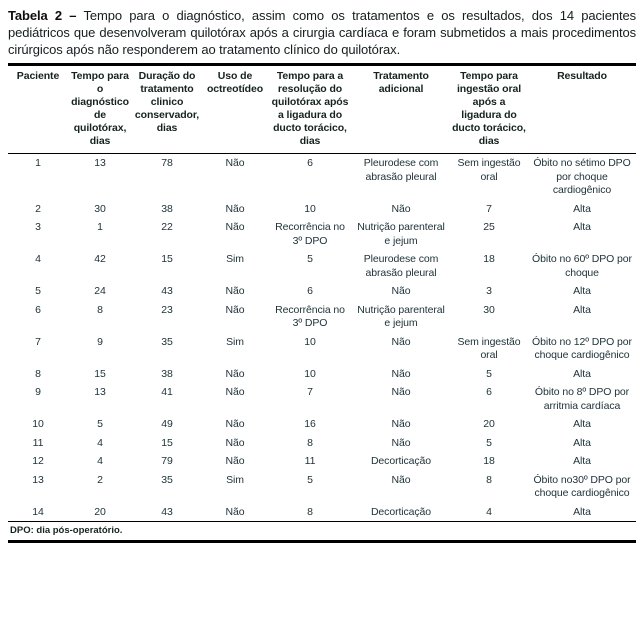 The width and height of the screenshot is (644, 623). What do you see at coordinates (167, 461) in the screenshot?
I see `table-cell: 79` at bounding box center [167, 461].